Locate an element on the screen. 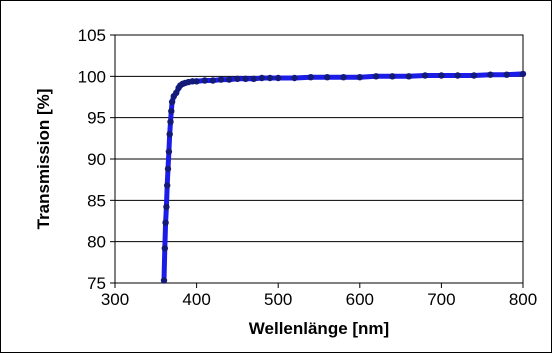 The image size is (552, 353). x-tick-label: 700 is located at coordinates (441, 299).